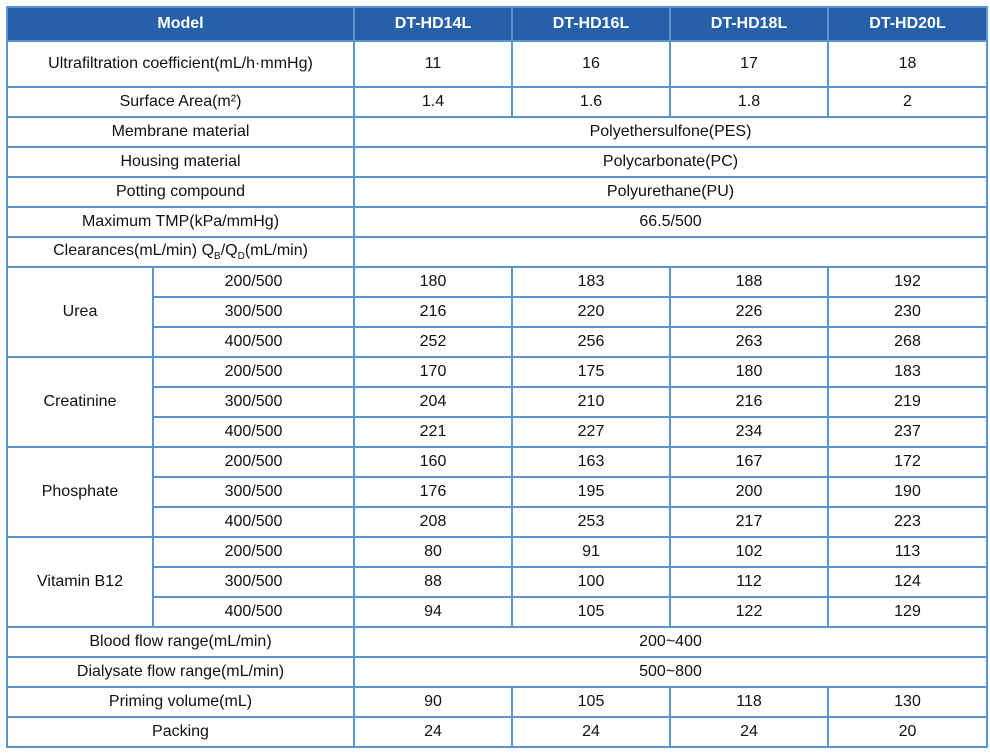 Image resolution: width=990 pixels, height=753 pixels. What do you see at coordinates (433, 492) in the screenshot?
I see `cell: 176` at bounding box center [433, 492].